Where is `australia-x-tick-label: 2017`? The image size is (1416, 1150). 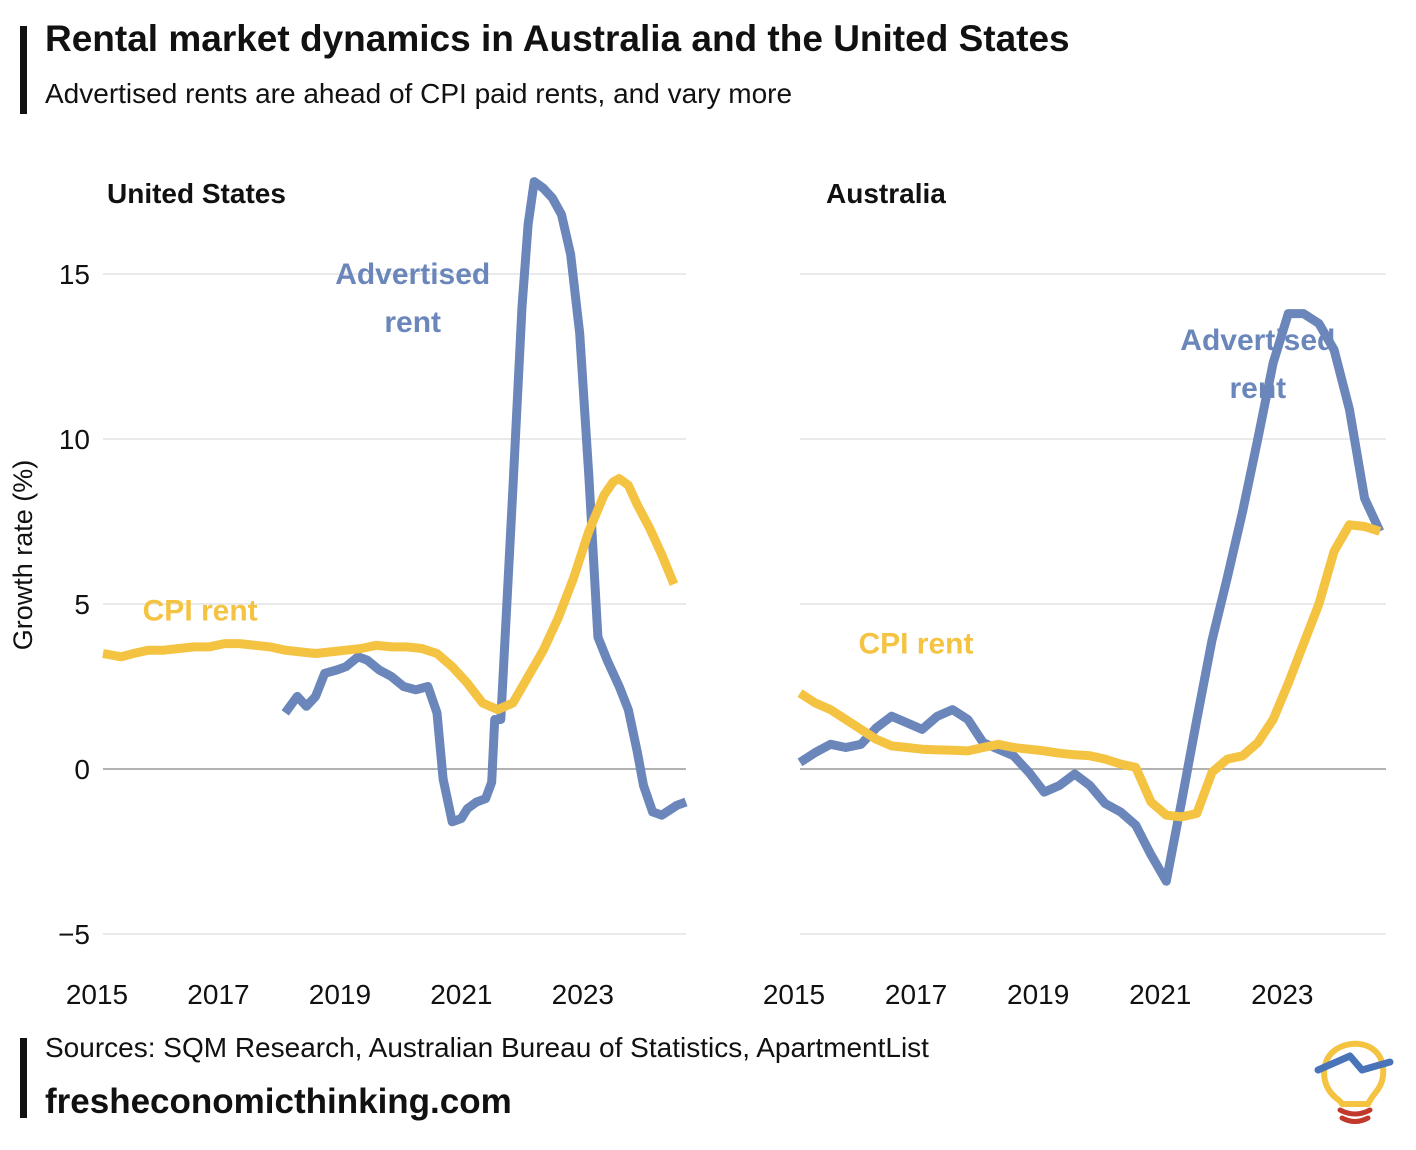 australia-x-tick-label: 2017 is located at coordinates (916, 994).